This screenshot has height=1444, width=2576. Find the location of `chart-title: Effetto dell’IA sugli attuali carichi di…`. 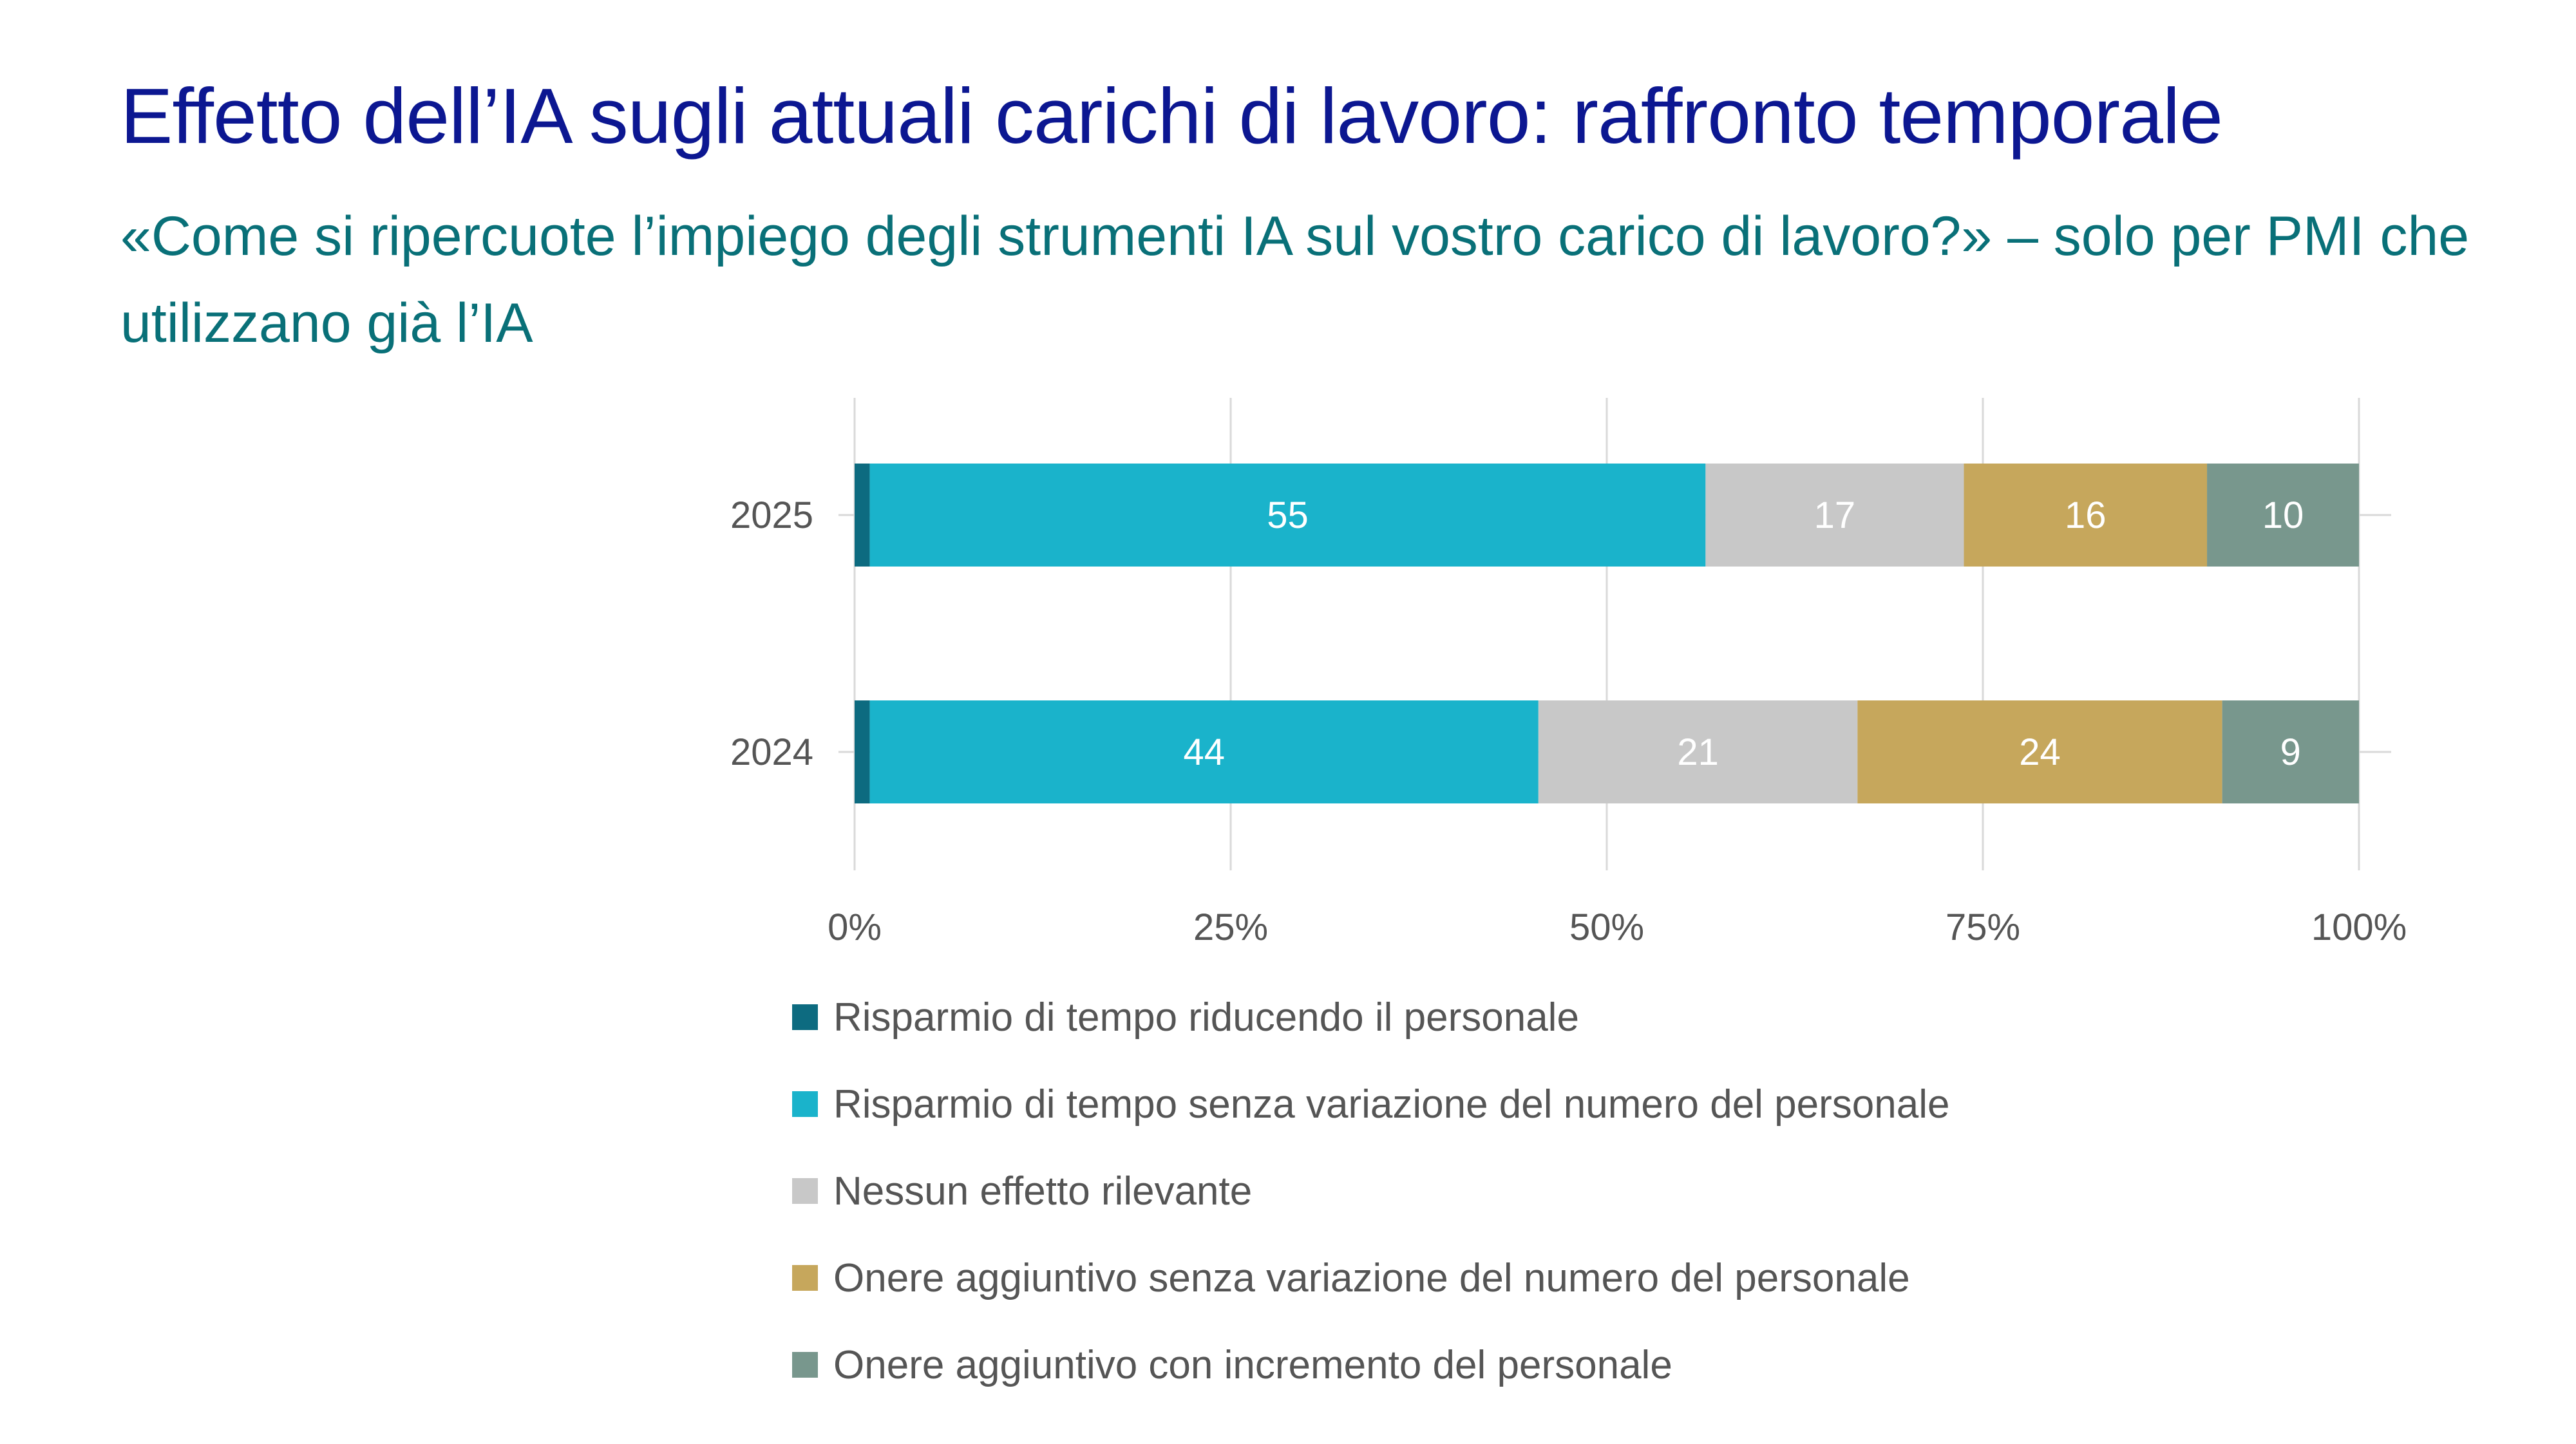

chart-title: Effetto dell’IA sugli attuali carichi di… is located at coordinates (1171, 116).